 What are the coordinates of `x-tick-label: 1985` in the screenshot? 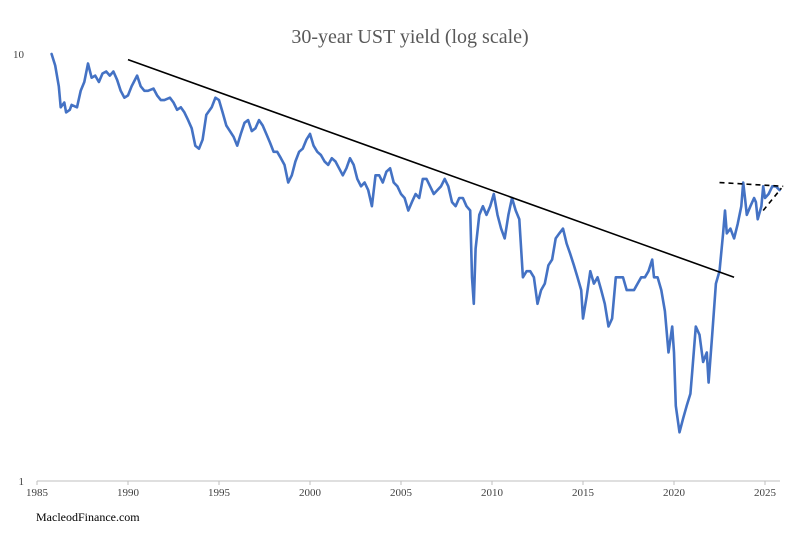 It's located at (37, 493).